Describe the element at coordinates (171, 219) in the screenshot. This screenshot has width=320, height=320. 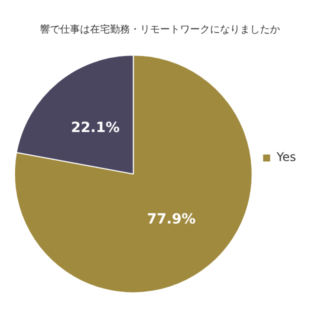
I see `data-label: 77.9%` at that location.